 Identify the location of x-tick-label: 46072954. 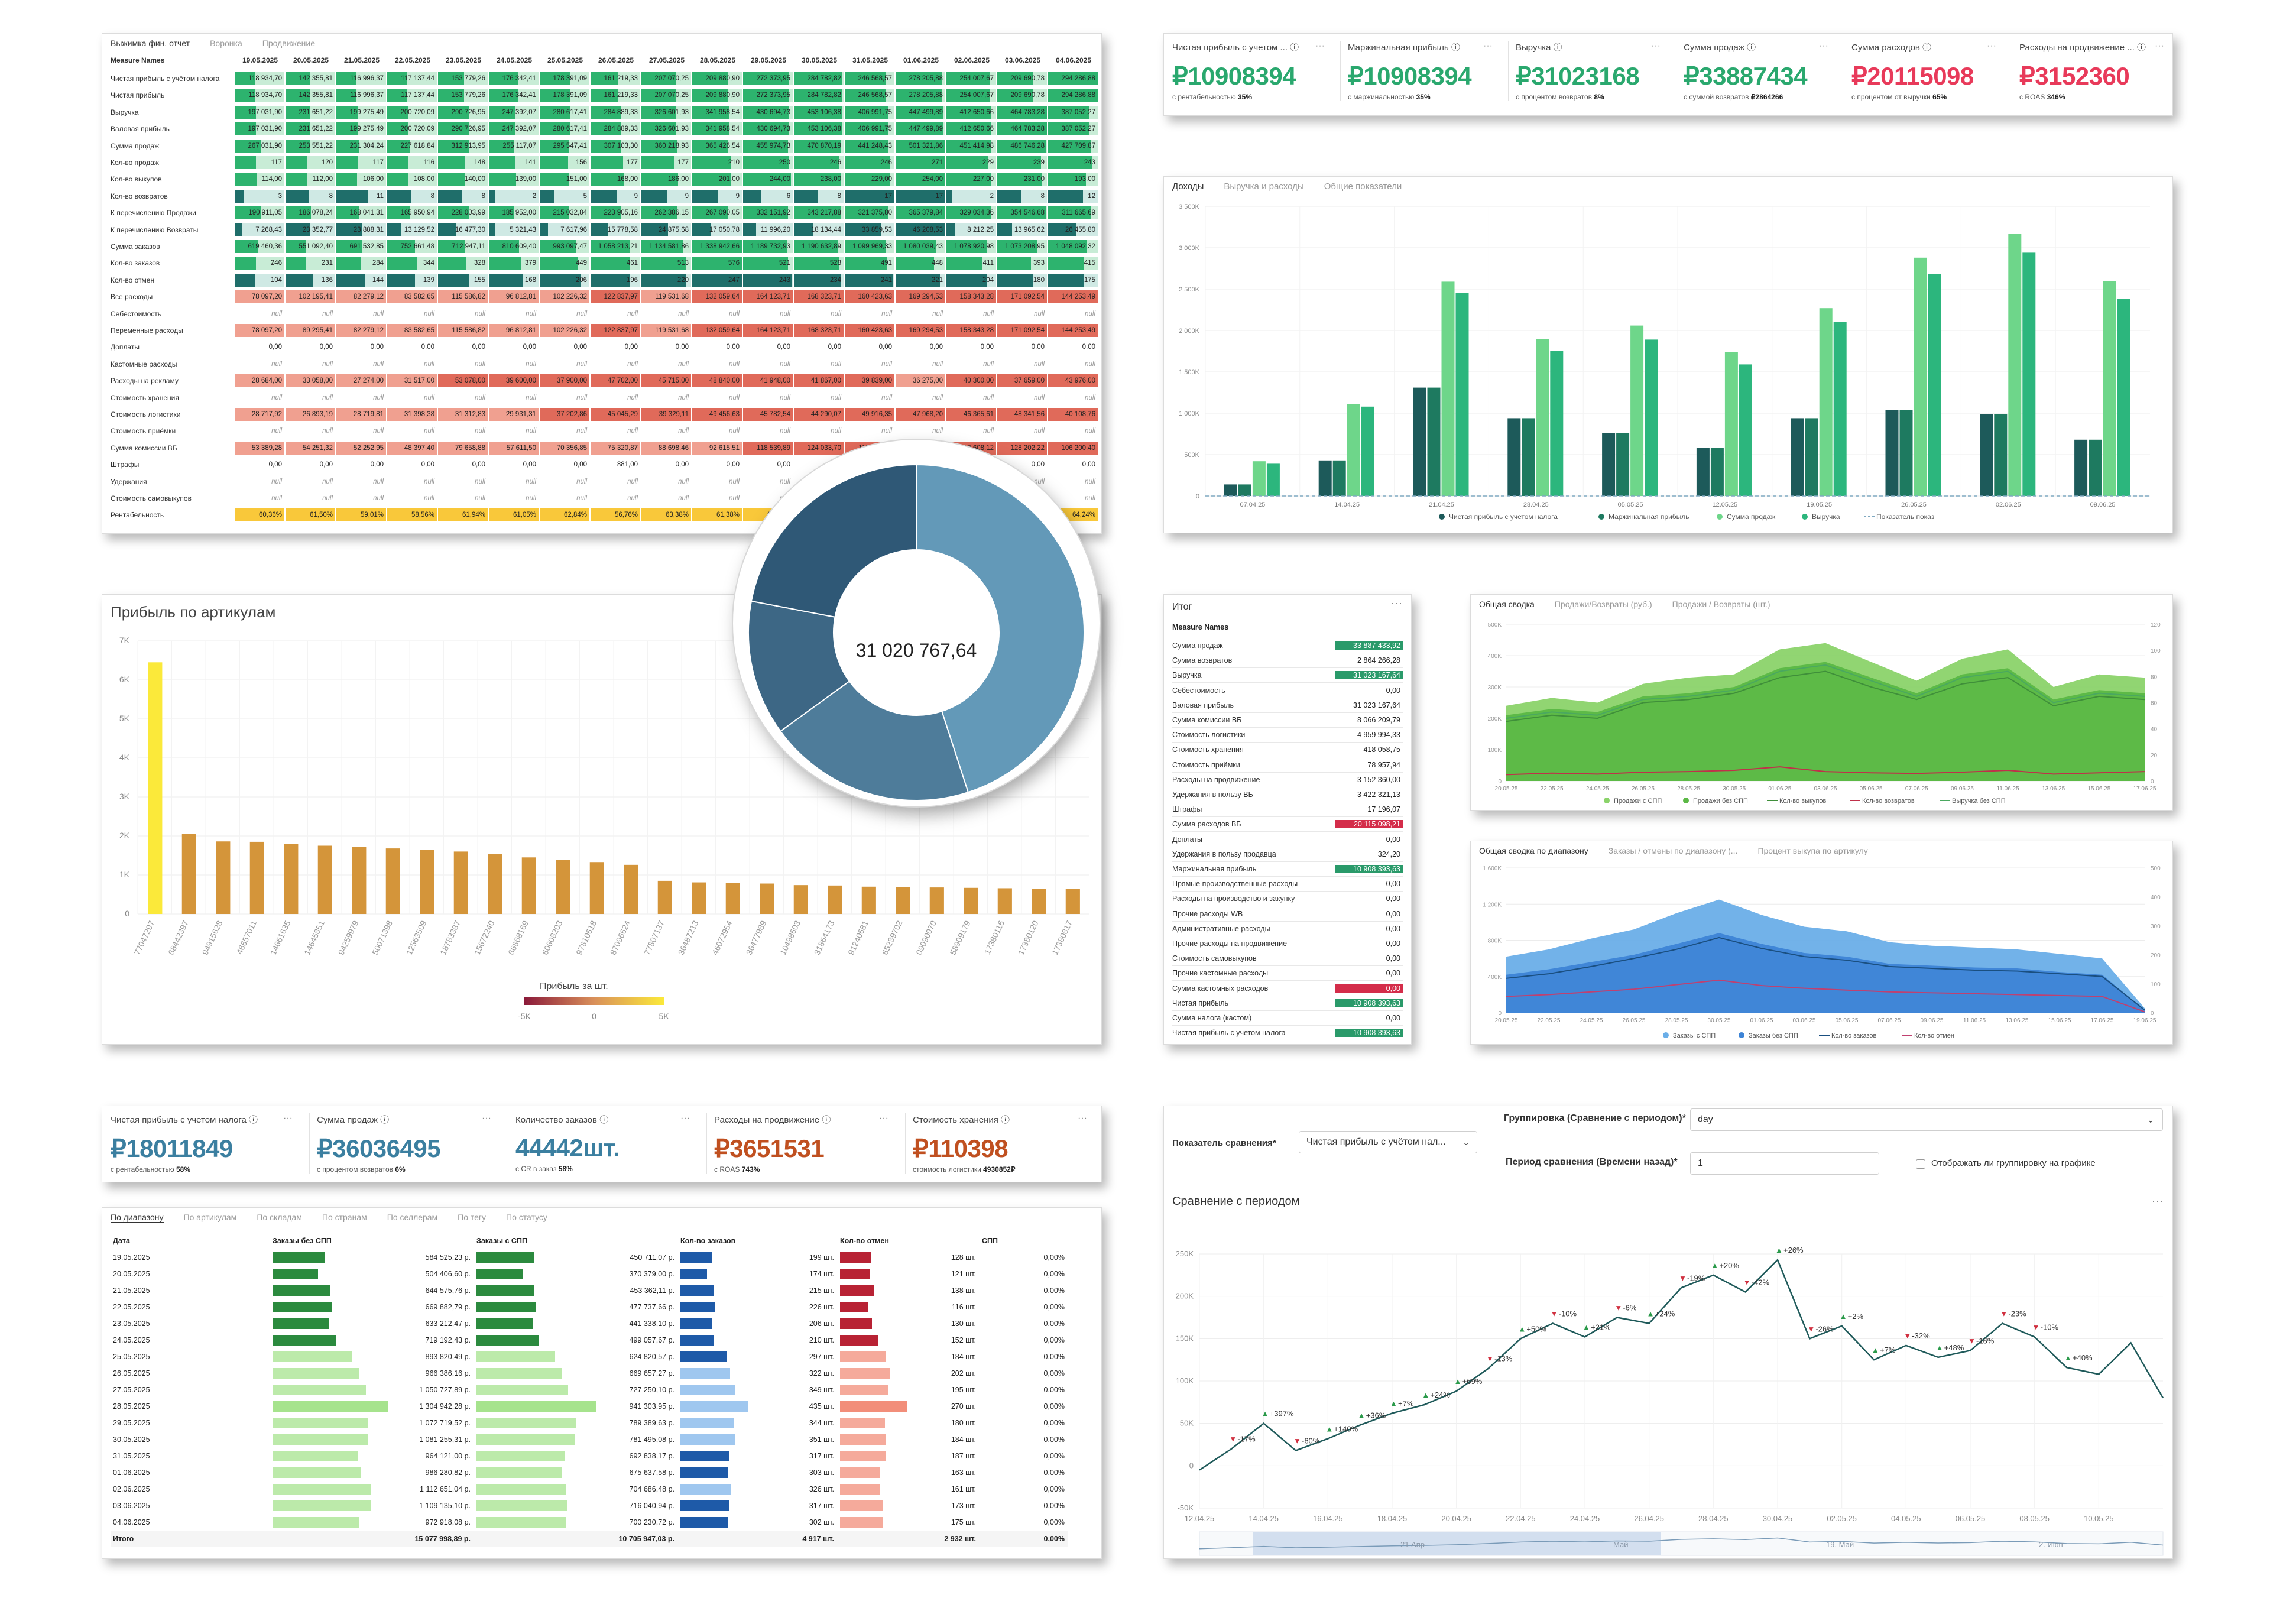
(722, 937).